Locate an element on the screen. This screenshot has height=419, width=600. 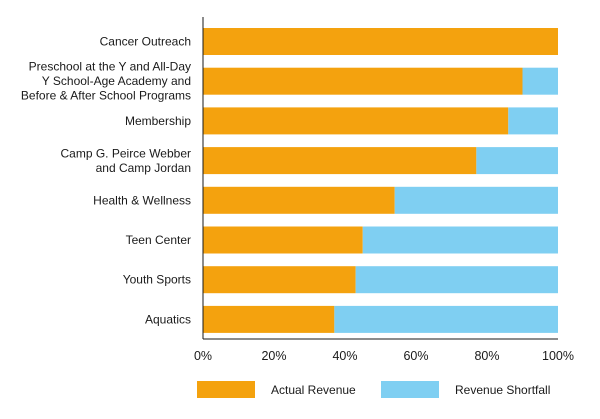
category-label-line: Health & Wellness is located at coordinates (142, 200).